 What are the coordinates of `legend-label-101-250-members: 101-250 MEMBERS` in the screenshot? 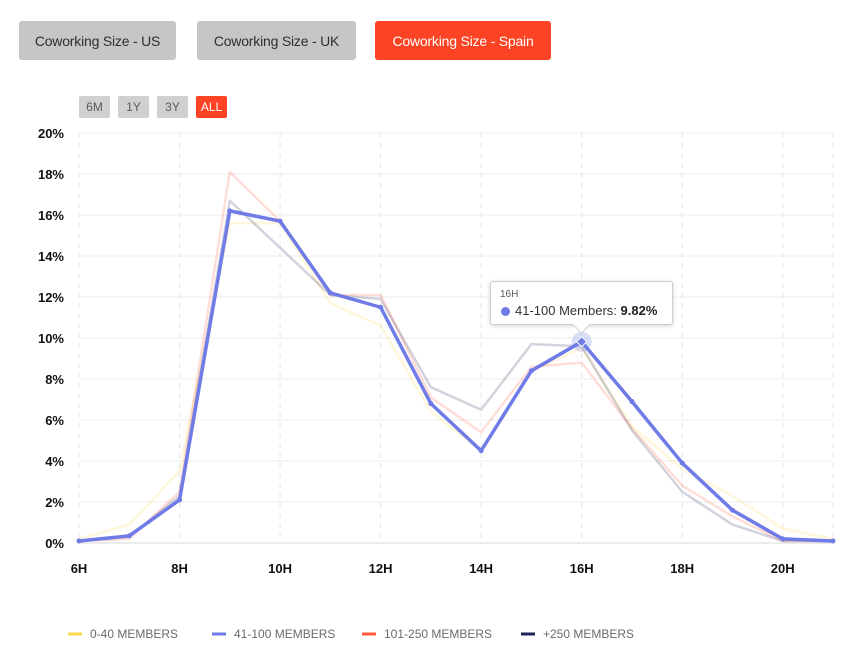 It's located at (438, 634).